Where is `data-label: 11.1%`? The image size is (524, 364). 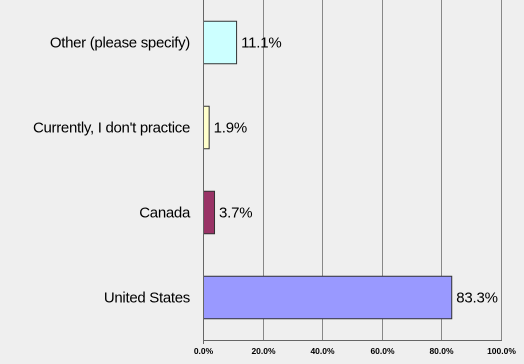
data-label: 11.1% is located at coordinates (261, 43).